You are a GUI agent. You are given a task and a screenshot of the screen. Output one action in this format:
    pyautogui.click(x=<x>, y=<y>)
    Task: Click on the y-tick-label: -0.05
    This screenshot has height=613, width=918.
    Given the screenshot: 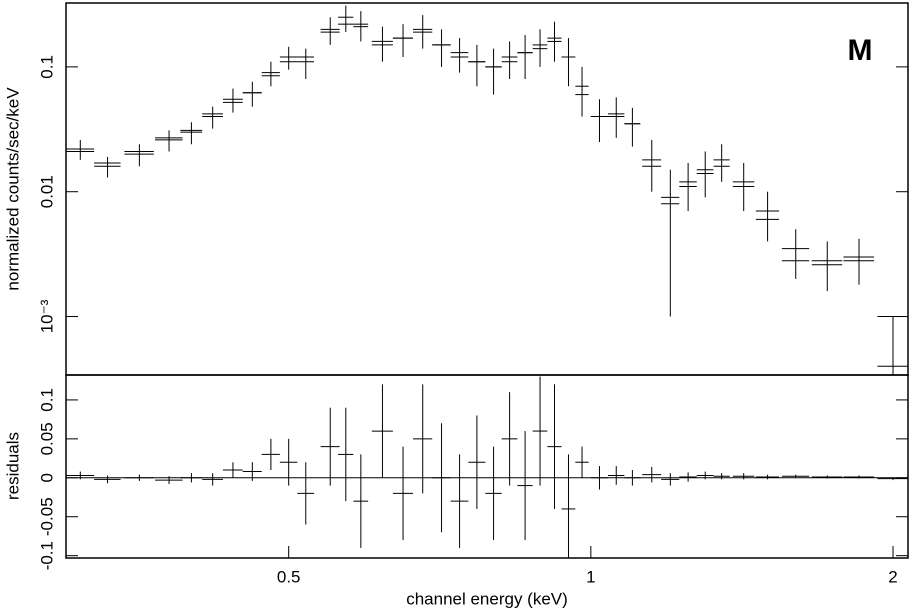 What is the action you would take?
    pyautogui.click(x=46, y=516)
    